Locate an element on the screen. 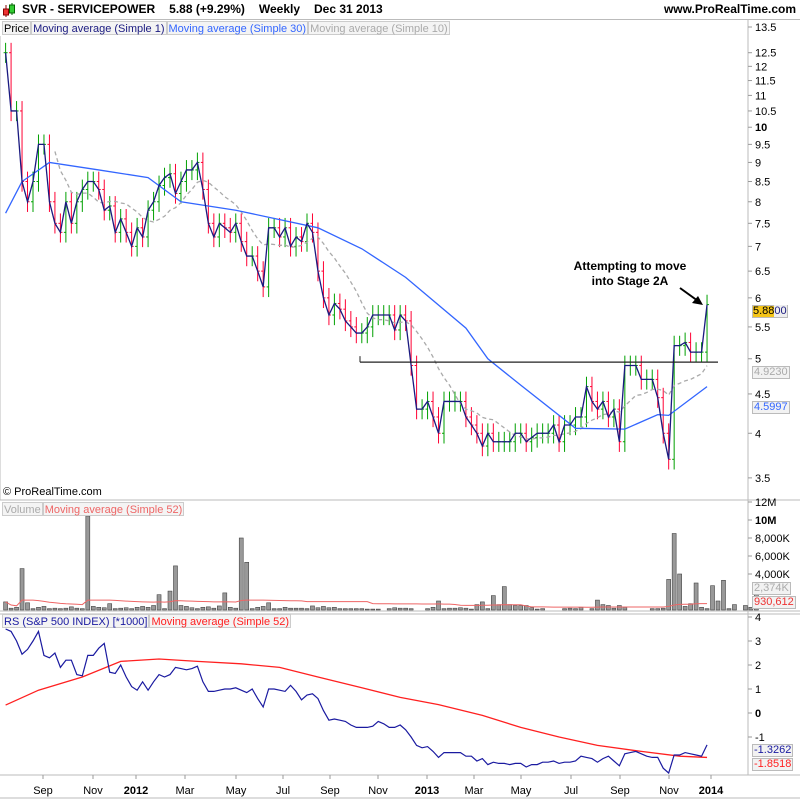  legend-volume: Volume is located at coordinates (22, 509).